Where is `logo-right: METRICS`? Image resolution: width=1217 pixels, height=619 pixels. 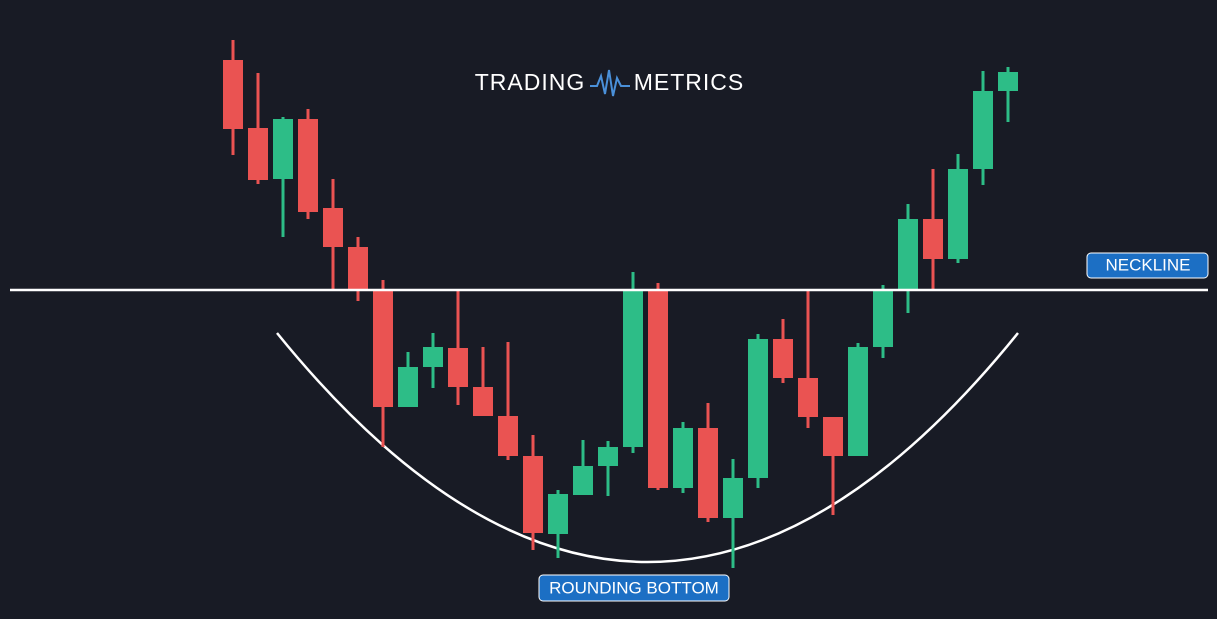 logo-right: METRICS is located at coordinates (689, 82).